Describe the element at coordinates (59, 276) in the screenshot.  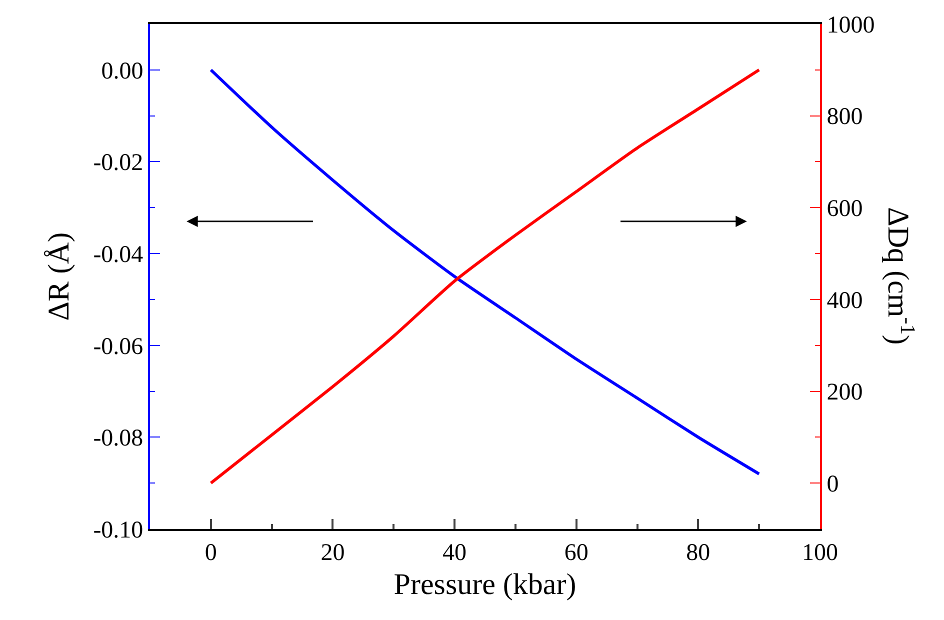
I see `y-axis-title: ΔR (Å)` at that location.